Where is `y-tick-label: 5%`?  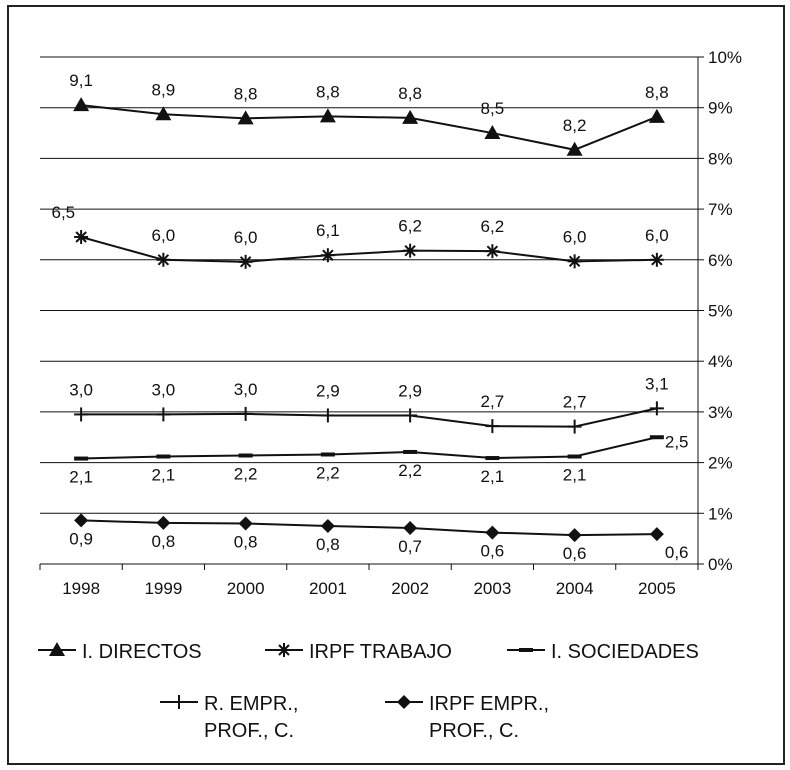 y-tick-label: 5% is located at coordinates (720, 311).